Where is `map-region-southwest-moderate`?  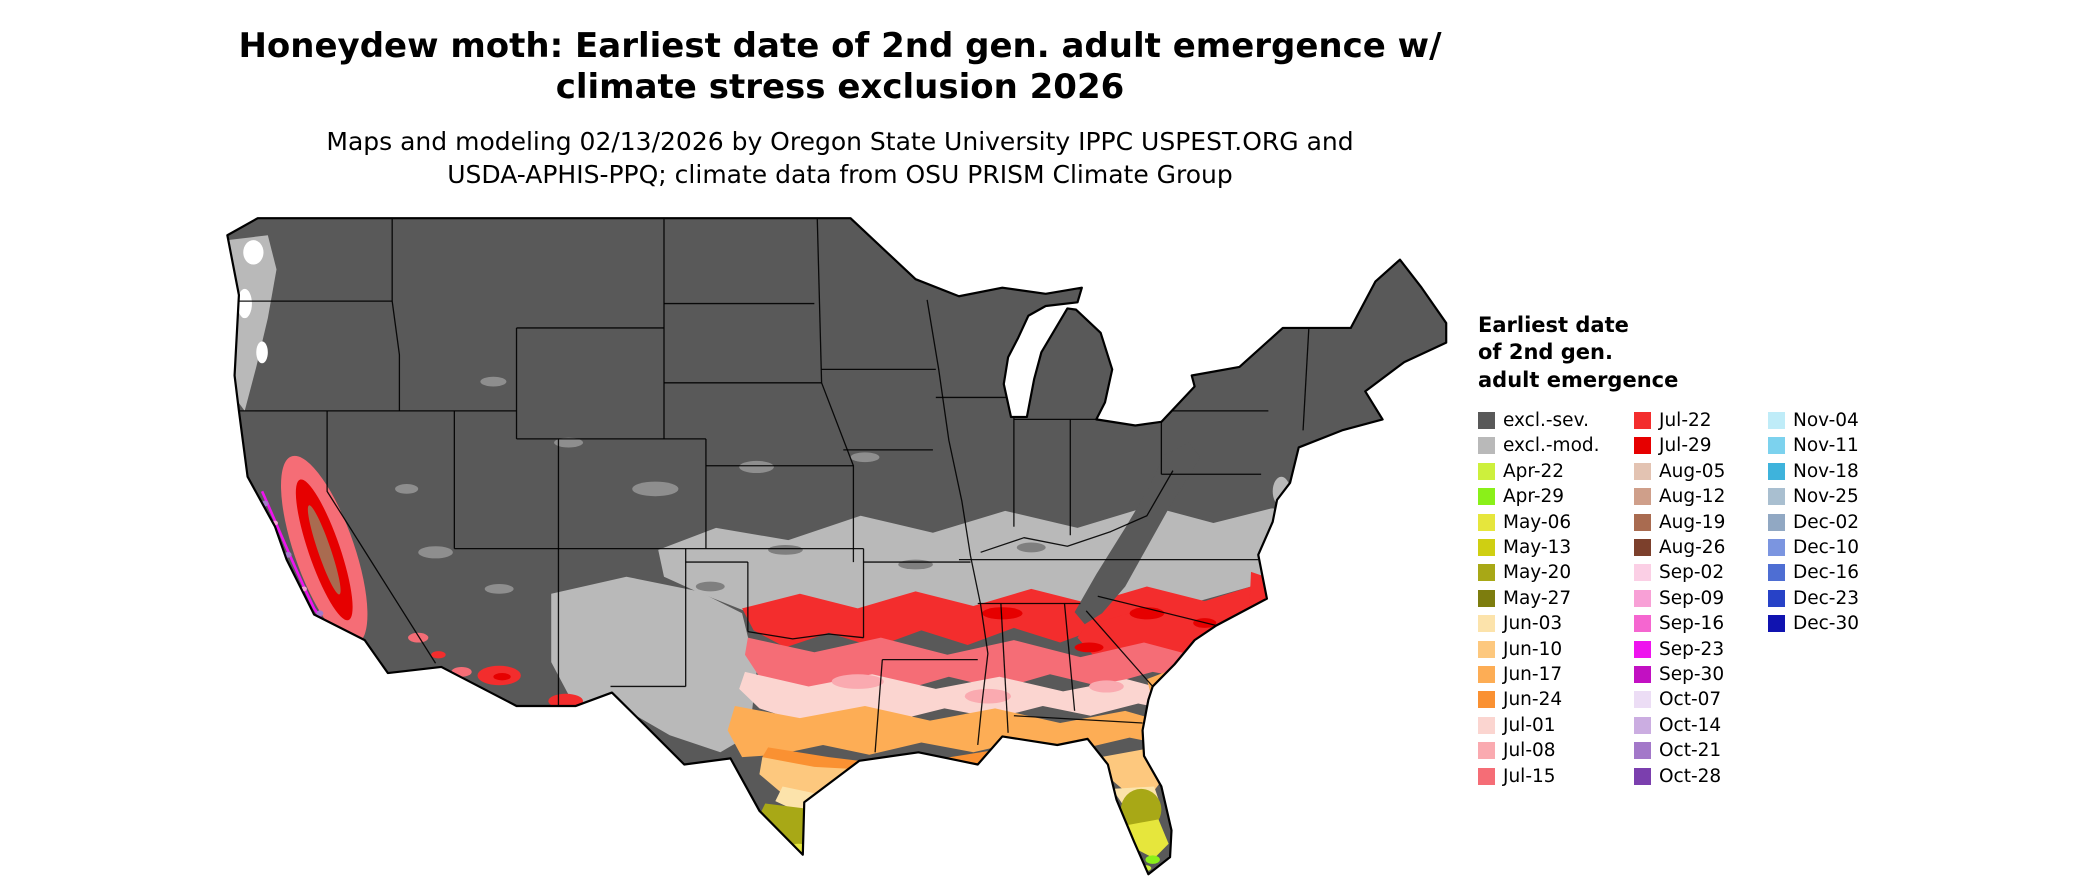 map-region-southwest-moderate is located at coordinates (654, 664).